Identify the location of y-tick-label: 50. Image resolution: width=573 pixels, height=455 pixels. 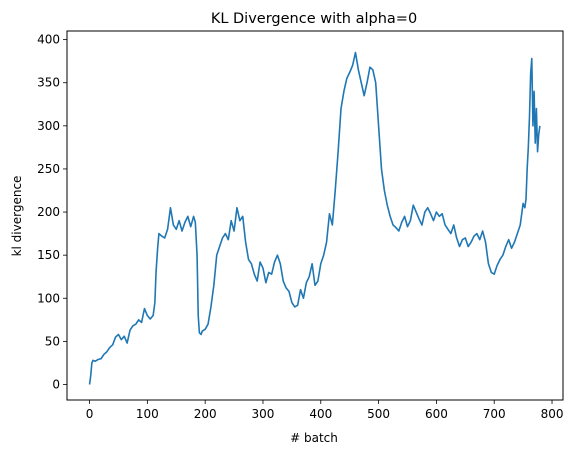
(52, 341).